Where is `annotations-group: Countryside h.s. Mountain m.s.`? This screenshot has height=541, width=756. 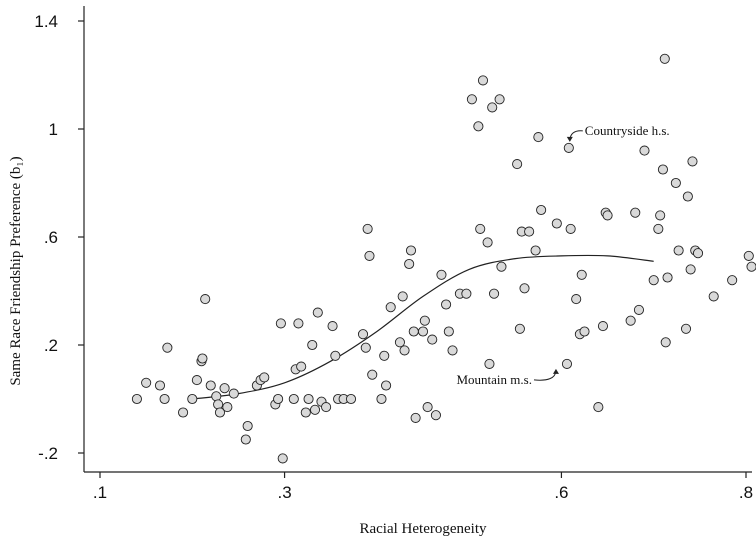
annotations-group: Countryside h.s. Mountain m.s. is located at coordinates (562, 255).